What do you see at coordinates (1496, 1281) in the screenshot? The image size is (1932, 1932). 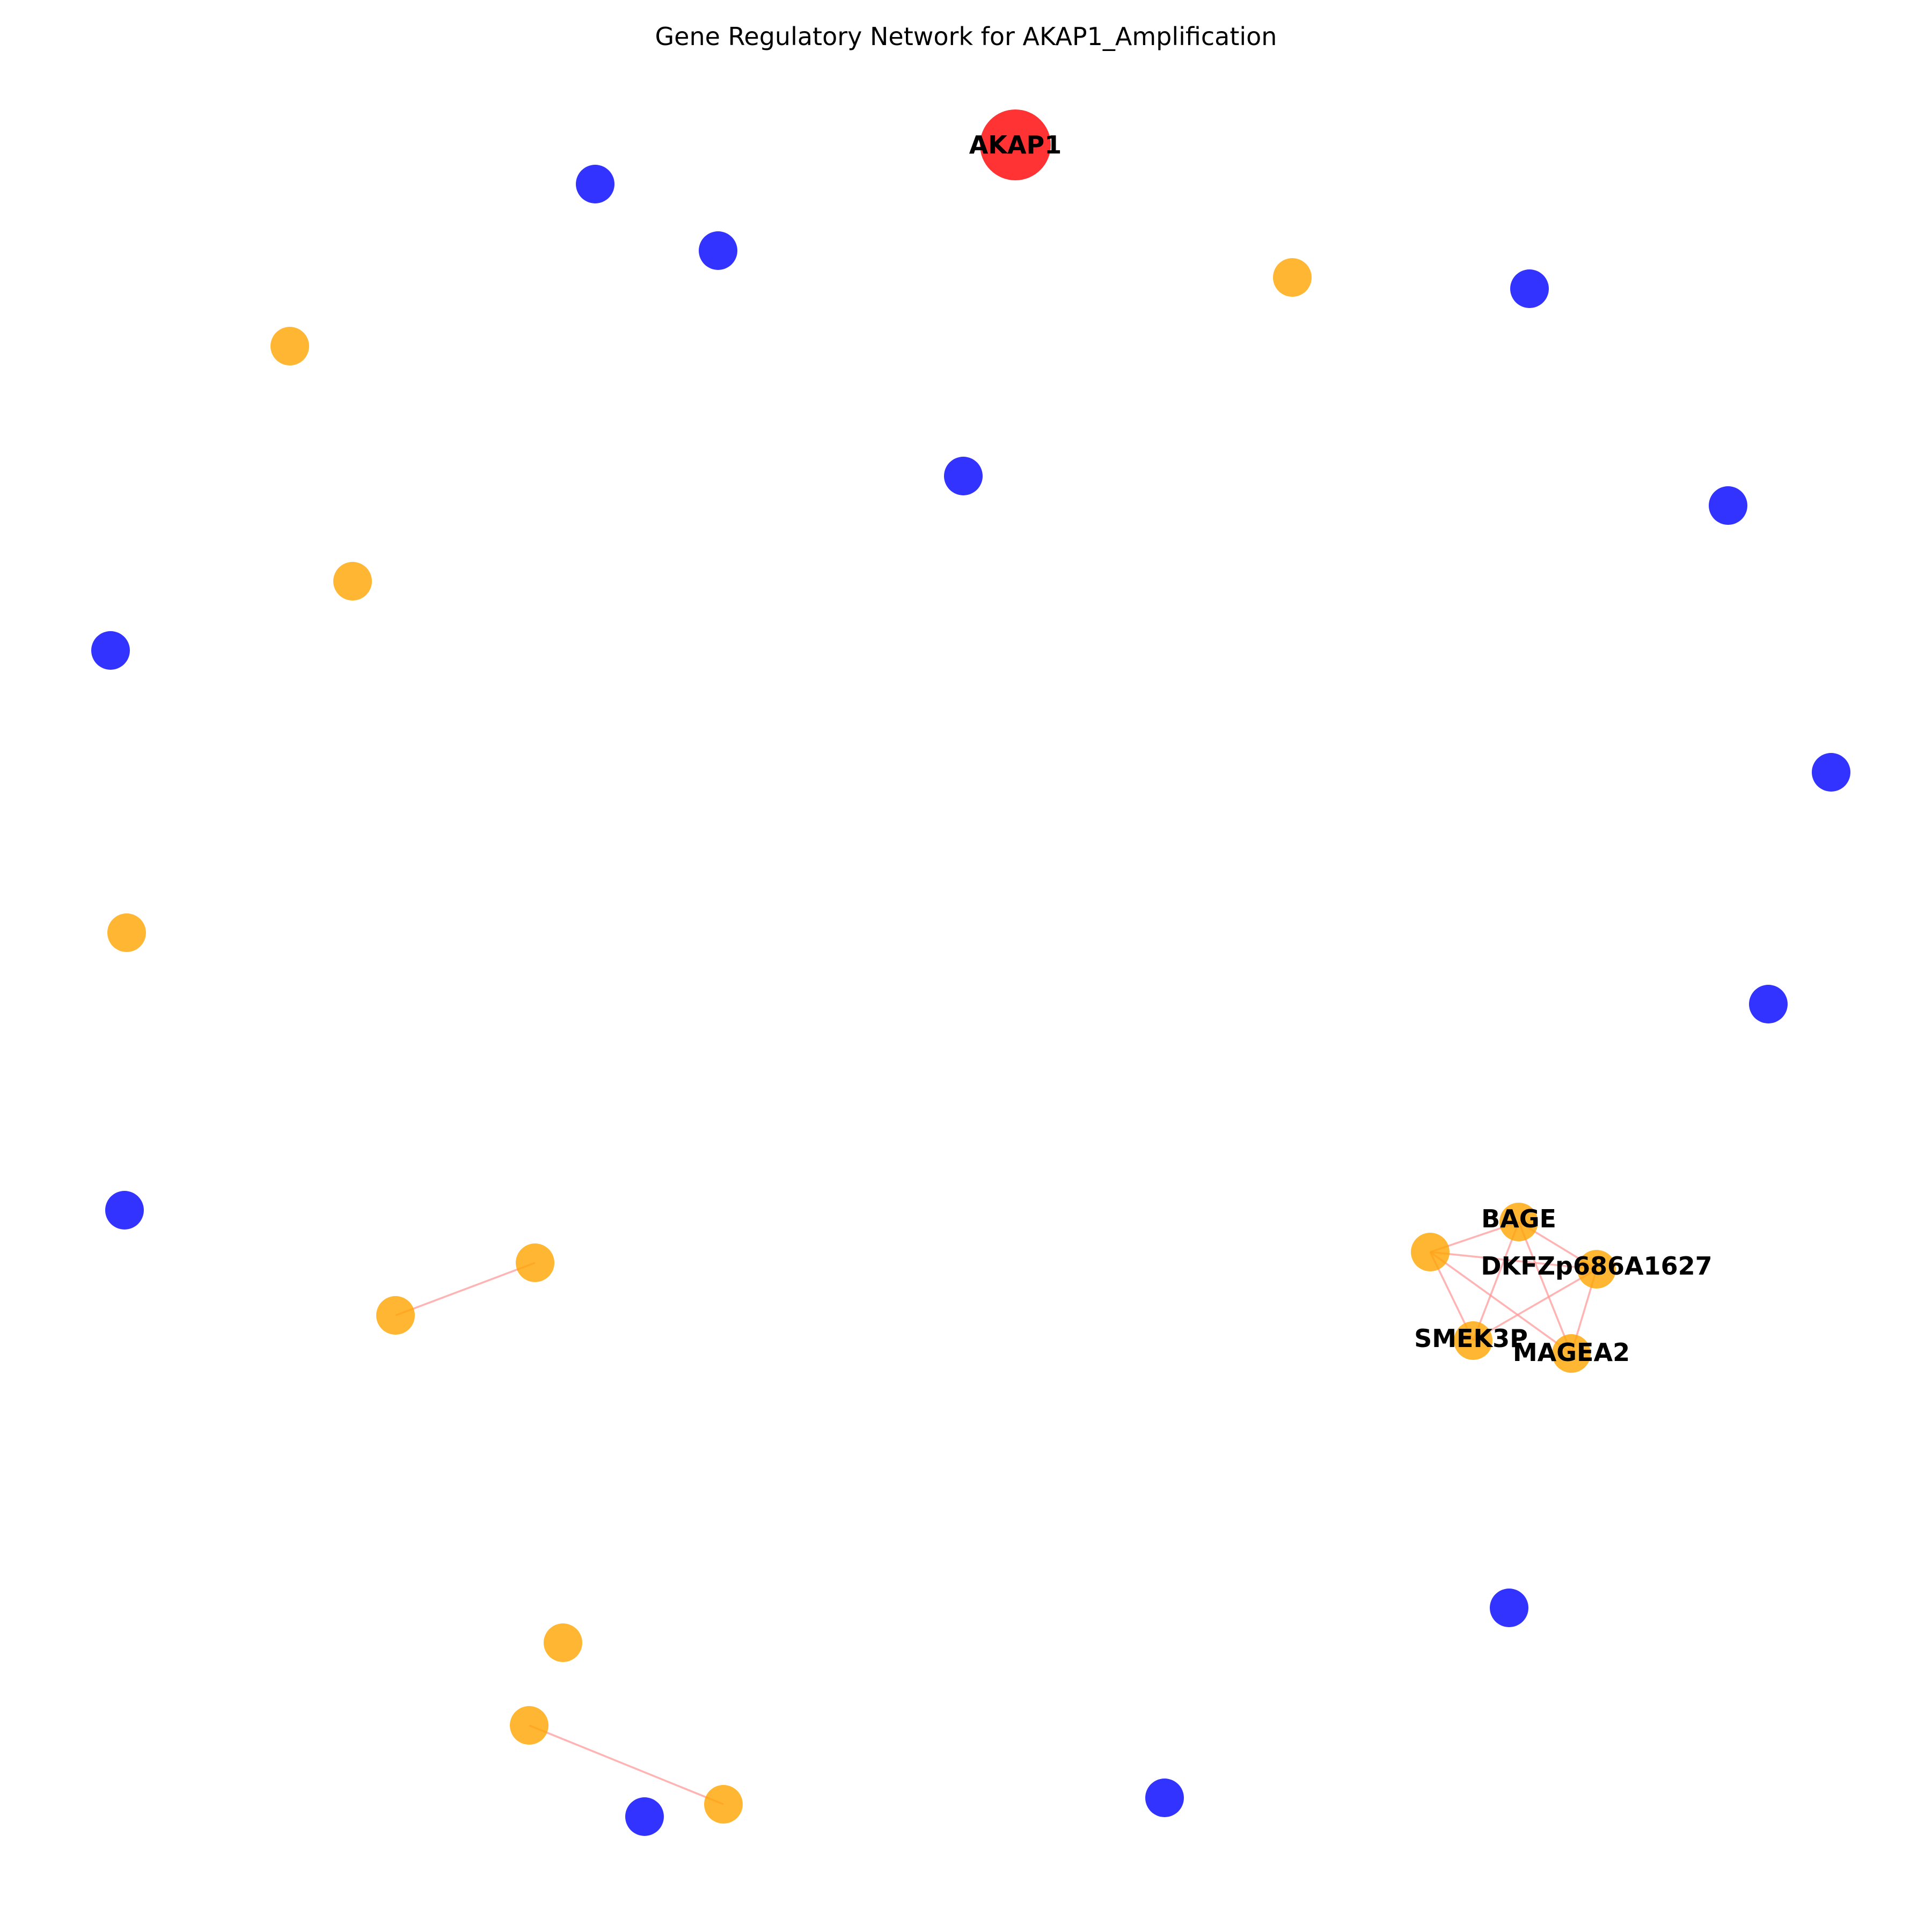 I see `edge-BAGE-SMEK3P` at bounding box center [1496, 1281].